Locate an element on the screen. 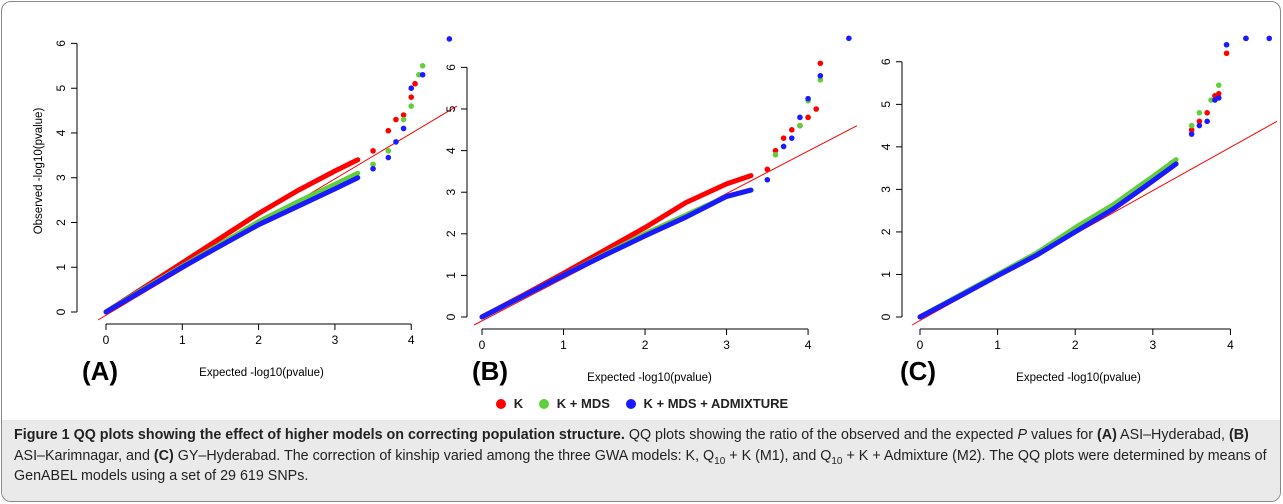 The image size is (1283, 504). panel-c-y-tick-label: 1 is located at coordinates (886, 274).